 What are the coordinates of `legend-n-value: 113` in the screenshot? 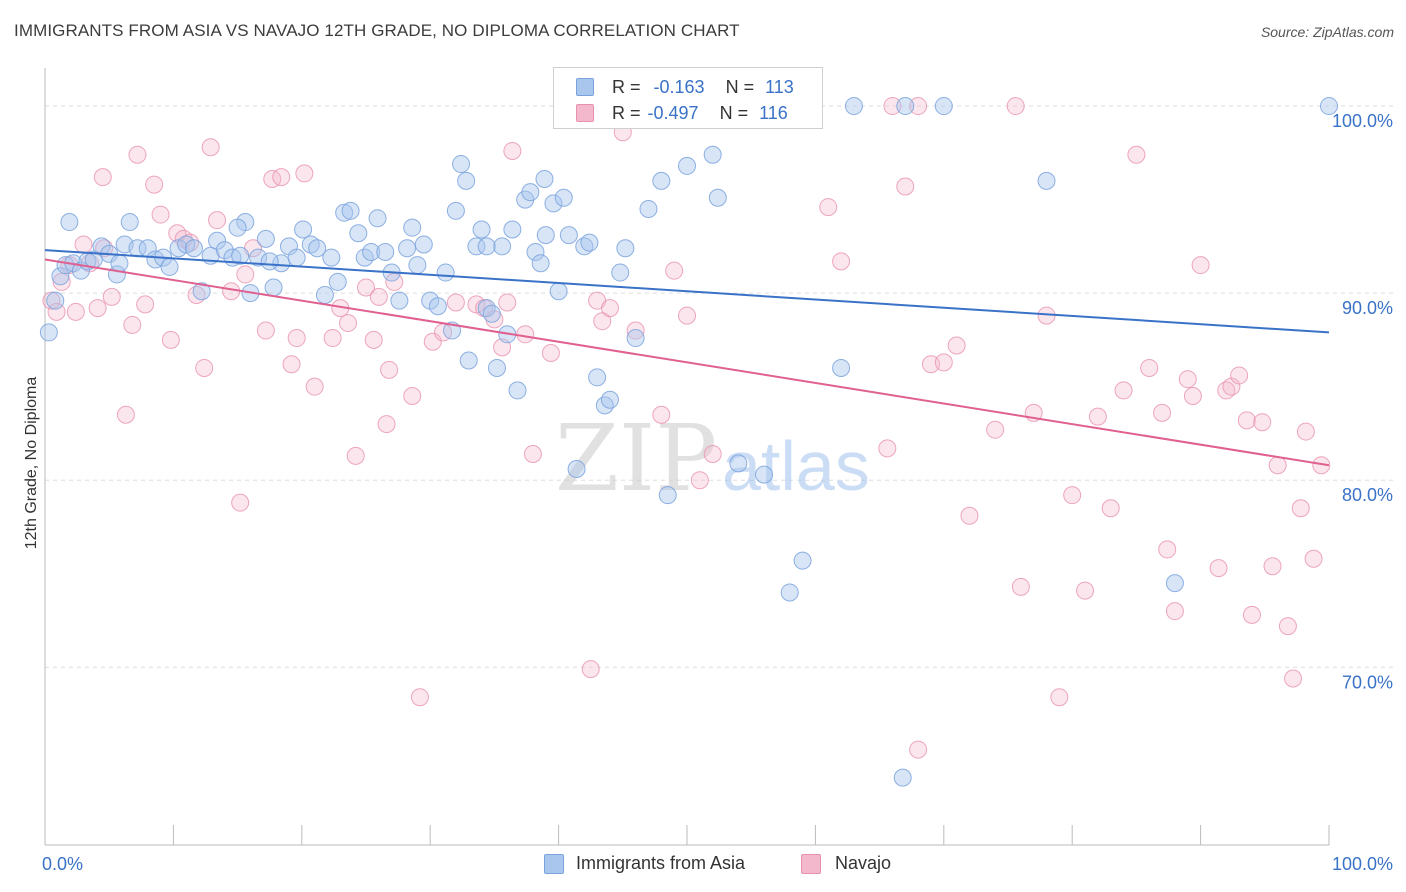 It's located at (779, 87).